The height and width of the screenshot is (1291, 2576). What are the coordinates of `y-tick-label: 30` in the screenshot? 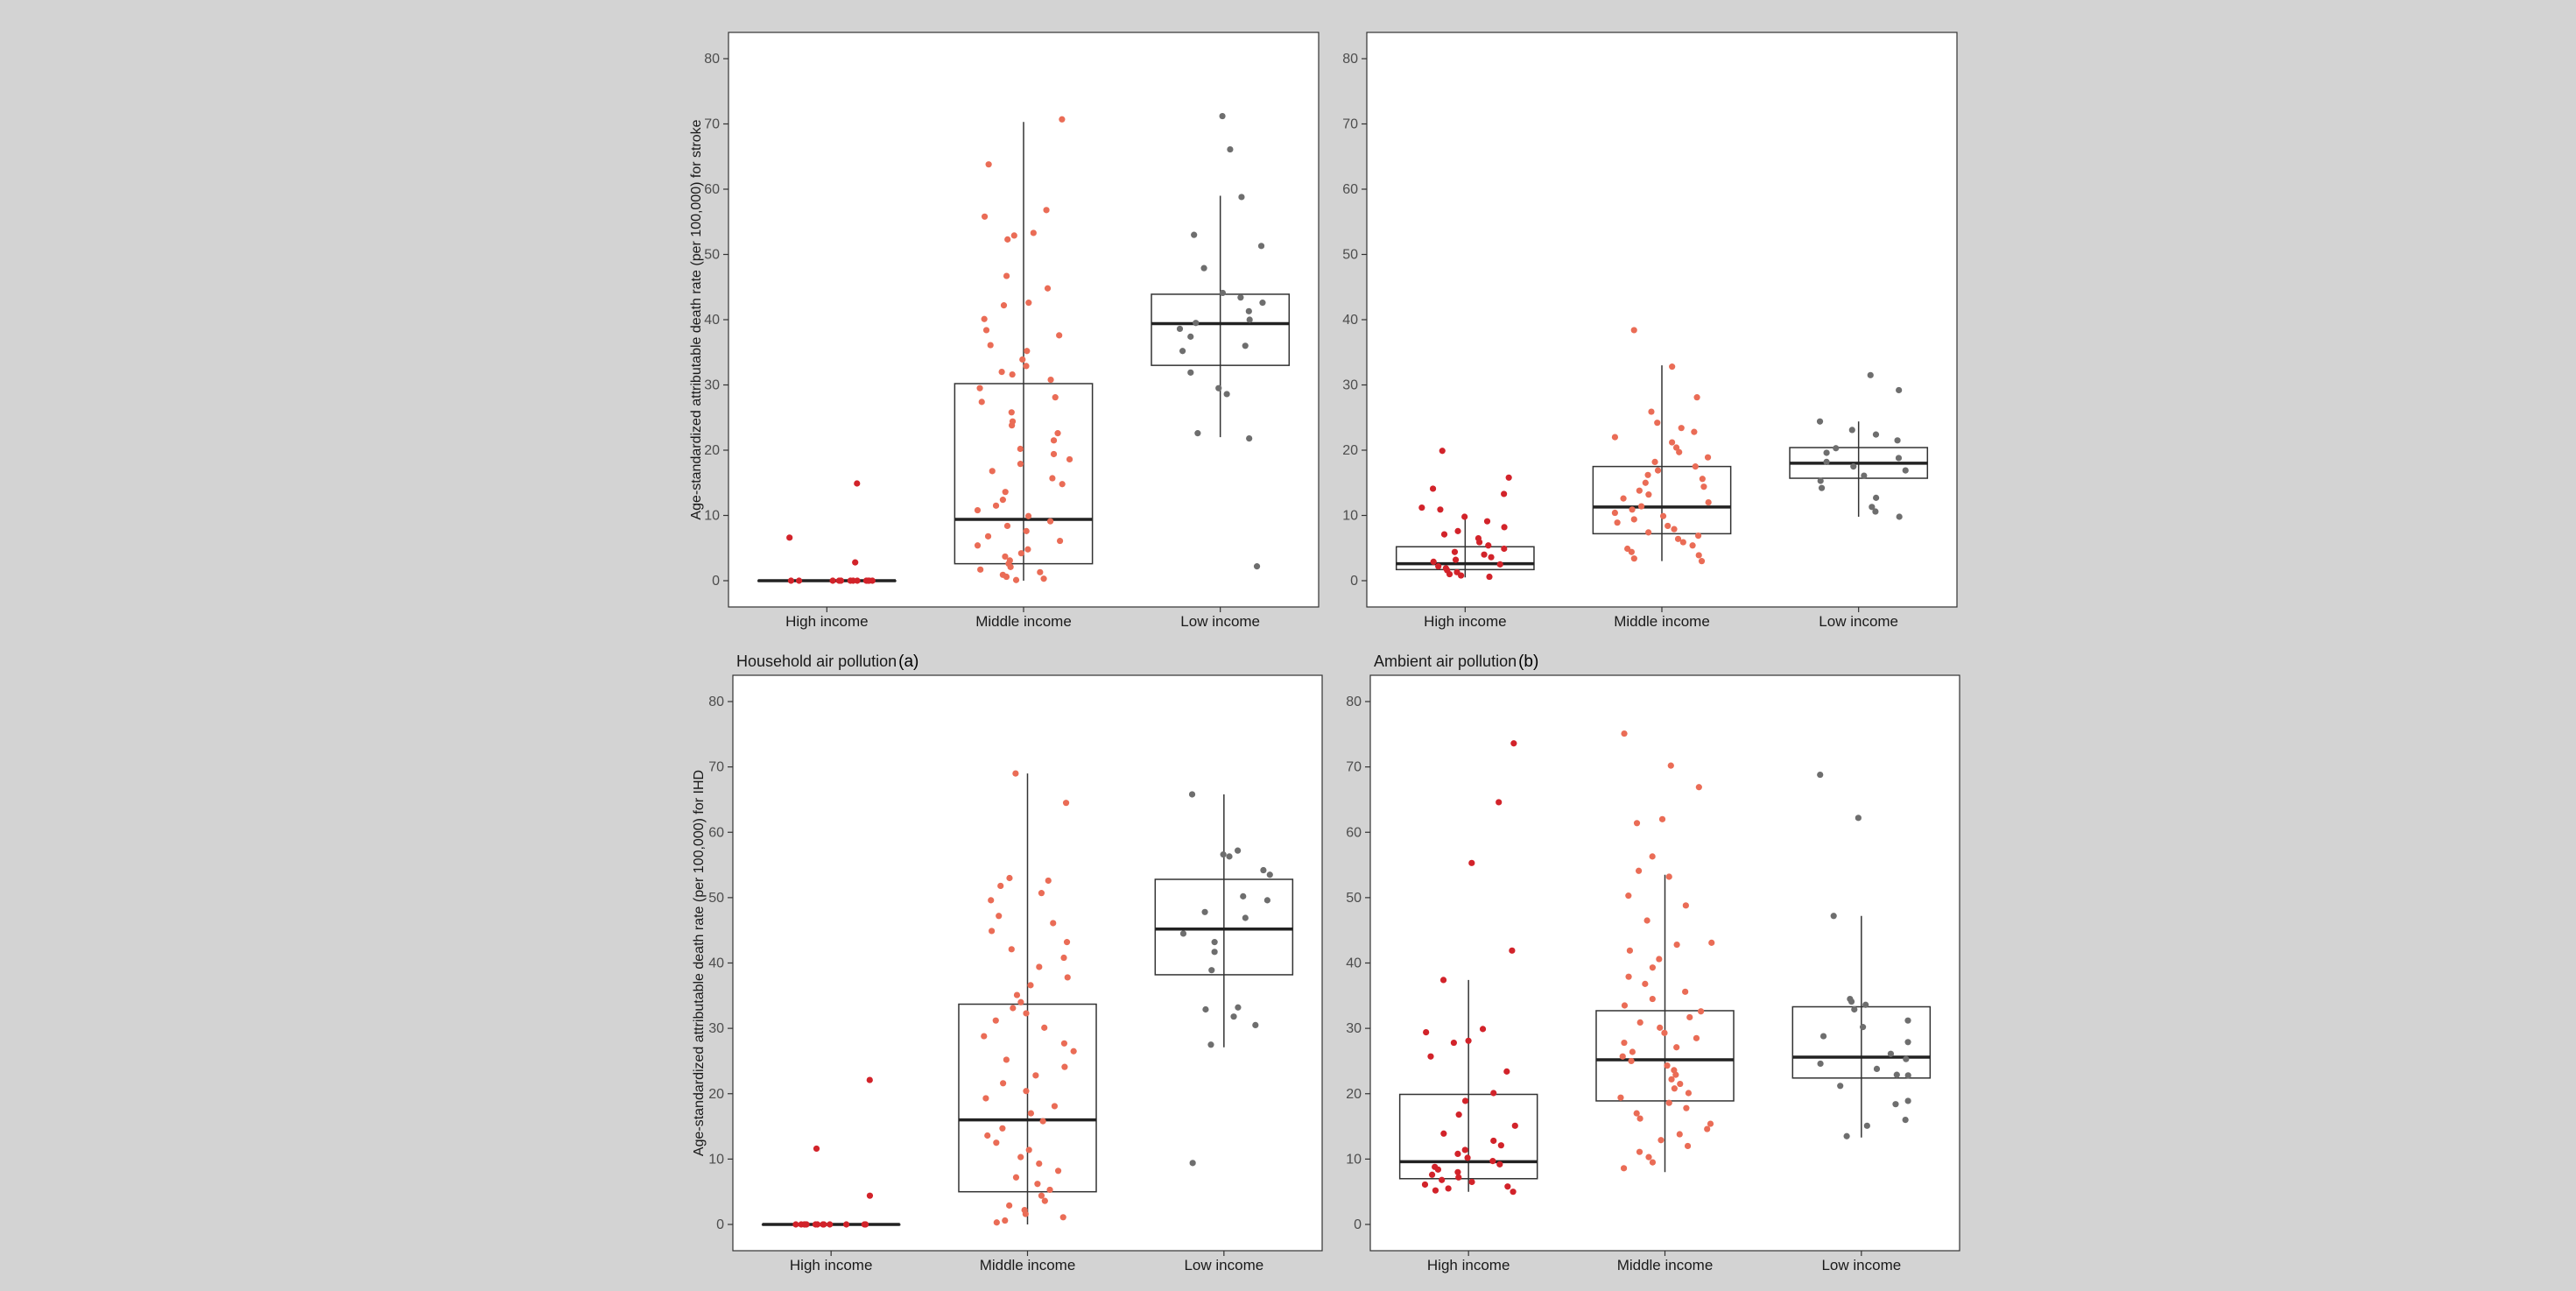 It's located at (1354, 1028).